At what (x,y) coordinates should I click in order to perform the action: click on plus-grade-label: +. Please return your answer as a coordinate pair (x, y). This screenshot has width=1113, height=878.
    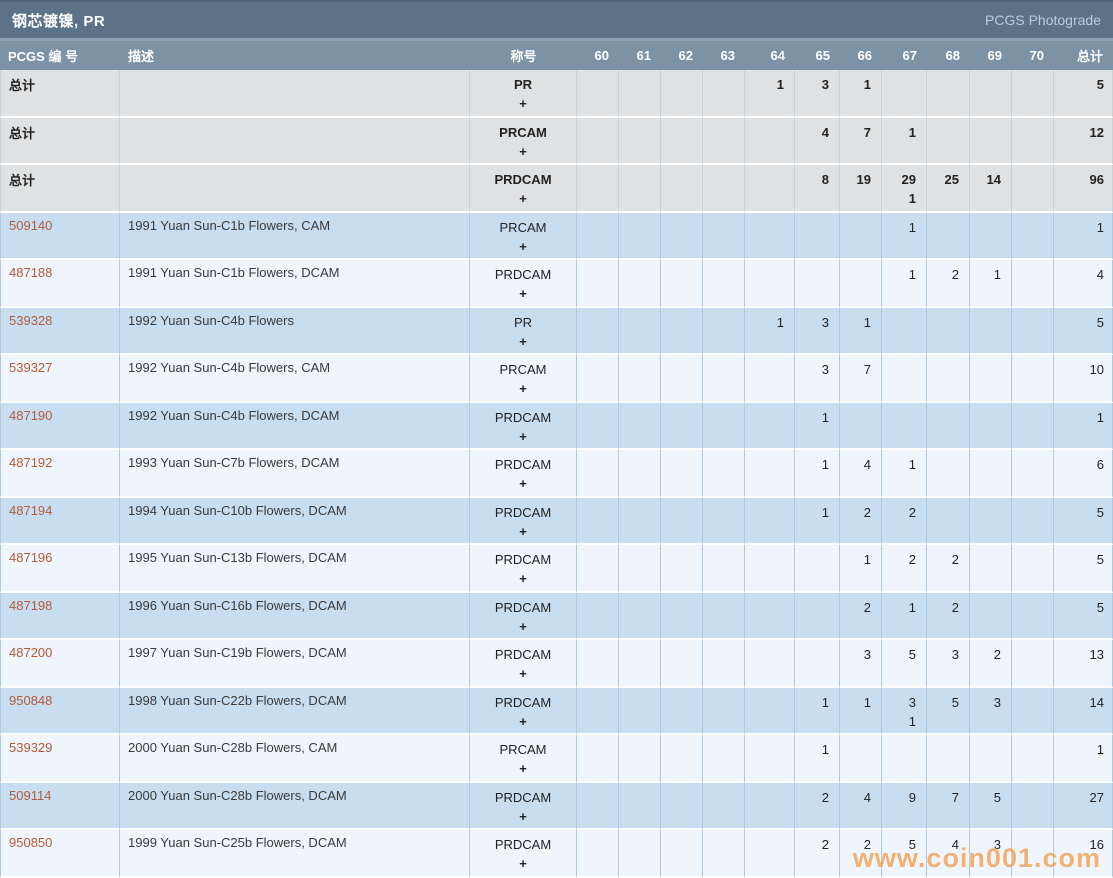
    Looking at the image, I should click on (523, 483).